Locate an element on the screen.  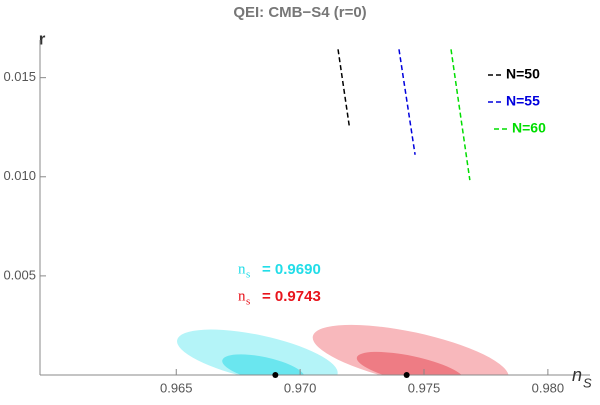
y-tick-label: 0.015 is located at coordinates (19, 76).